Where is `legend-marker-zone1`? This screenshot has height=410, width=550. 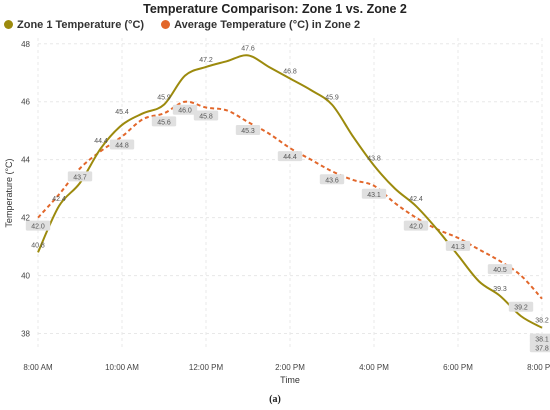
legend-marker-zone1 is located at coordinates (8, 24).